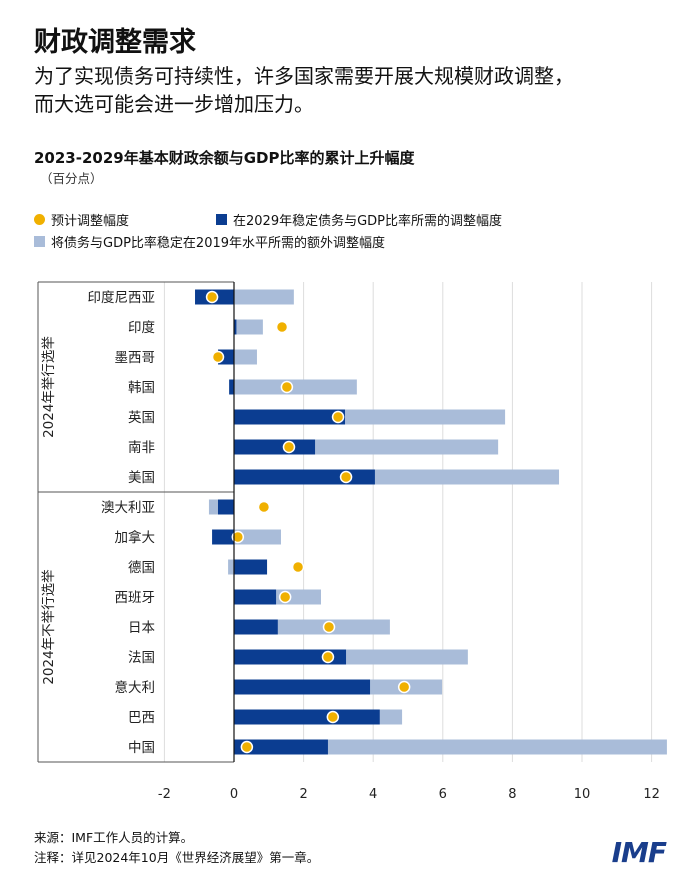 This screenshot has height=890, width=700. What do you see at coordinates (141, 448) in the screenshot?
I see `category-label: 南非` at bounding box center [141, 448].